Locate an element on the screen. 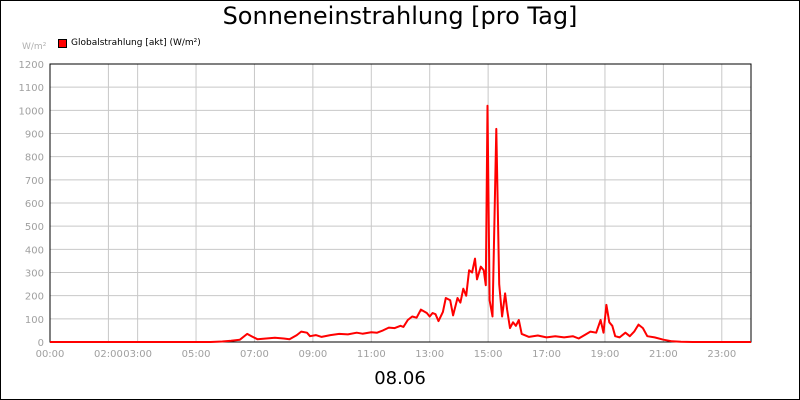 This screenshot has width=800, height=400. y-tick-label: 700 is located at coordinates (34, 181).